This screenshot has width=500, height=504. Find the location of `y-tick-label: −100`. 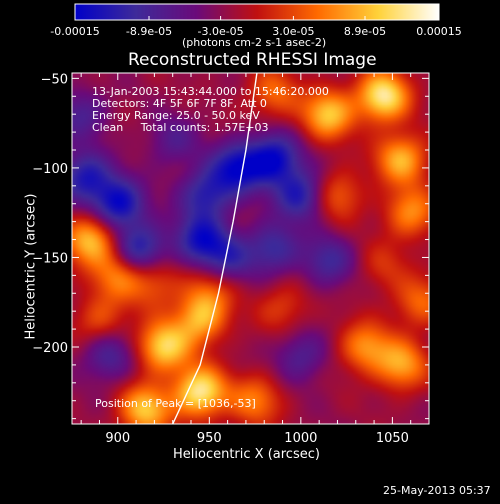

y-tick-label: −100 is located at coordinates (50, 169).